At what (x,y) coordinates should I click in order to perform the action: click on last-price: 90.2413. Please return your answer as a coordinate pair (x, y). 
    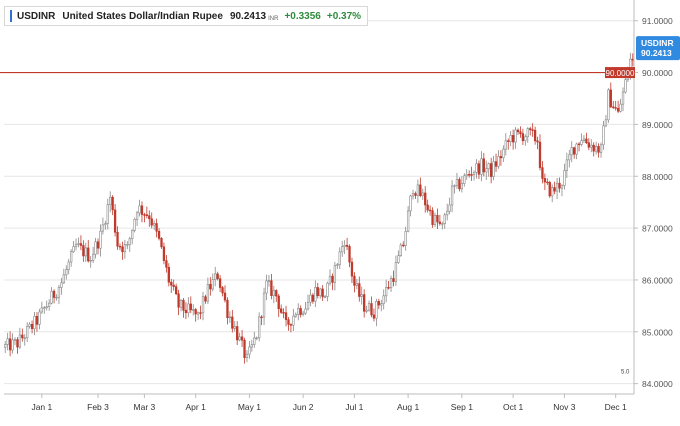
    Looking at the image, I should click on (248, 16).